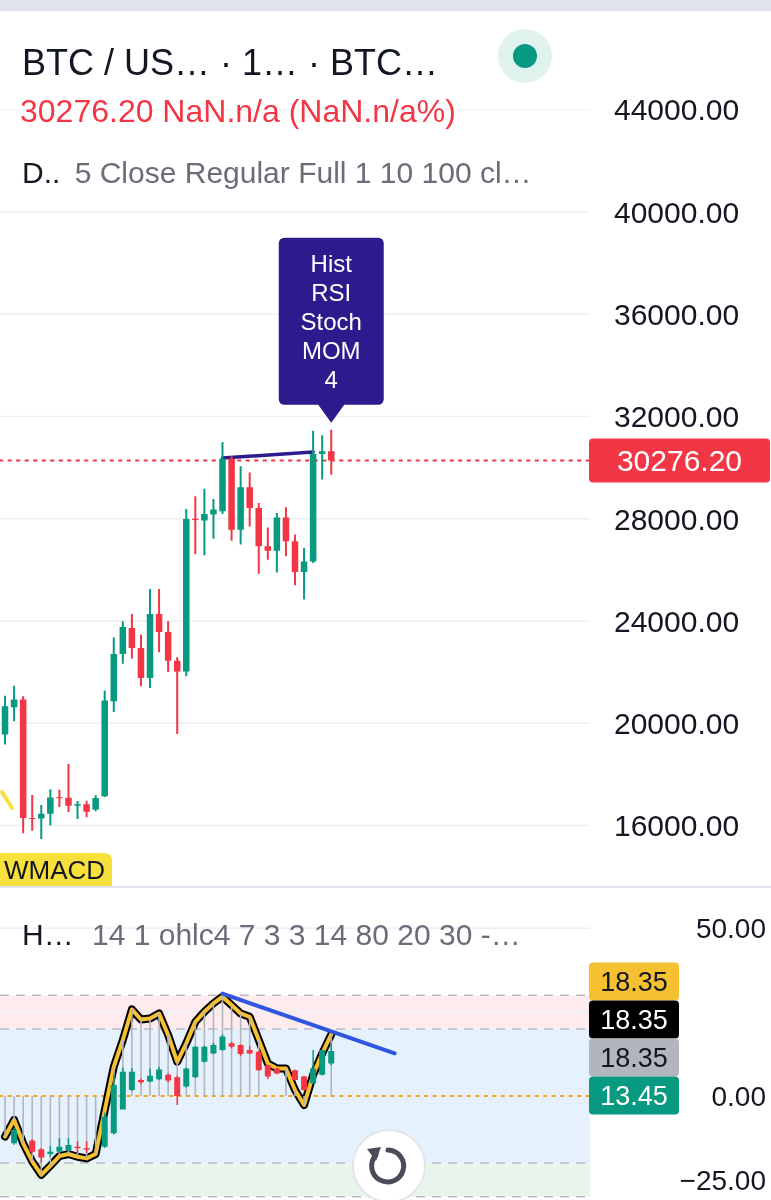 The width and height of the screenshot is (771, 1200). I want to click on chart-subtitle: 30276.20 NaN.n/a (NaN.n/a%), so click(238, 111).